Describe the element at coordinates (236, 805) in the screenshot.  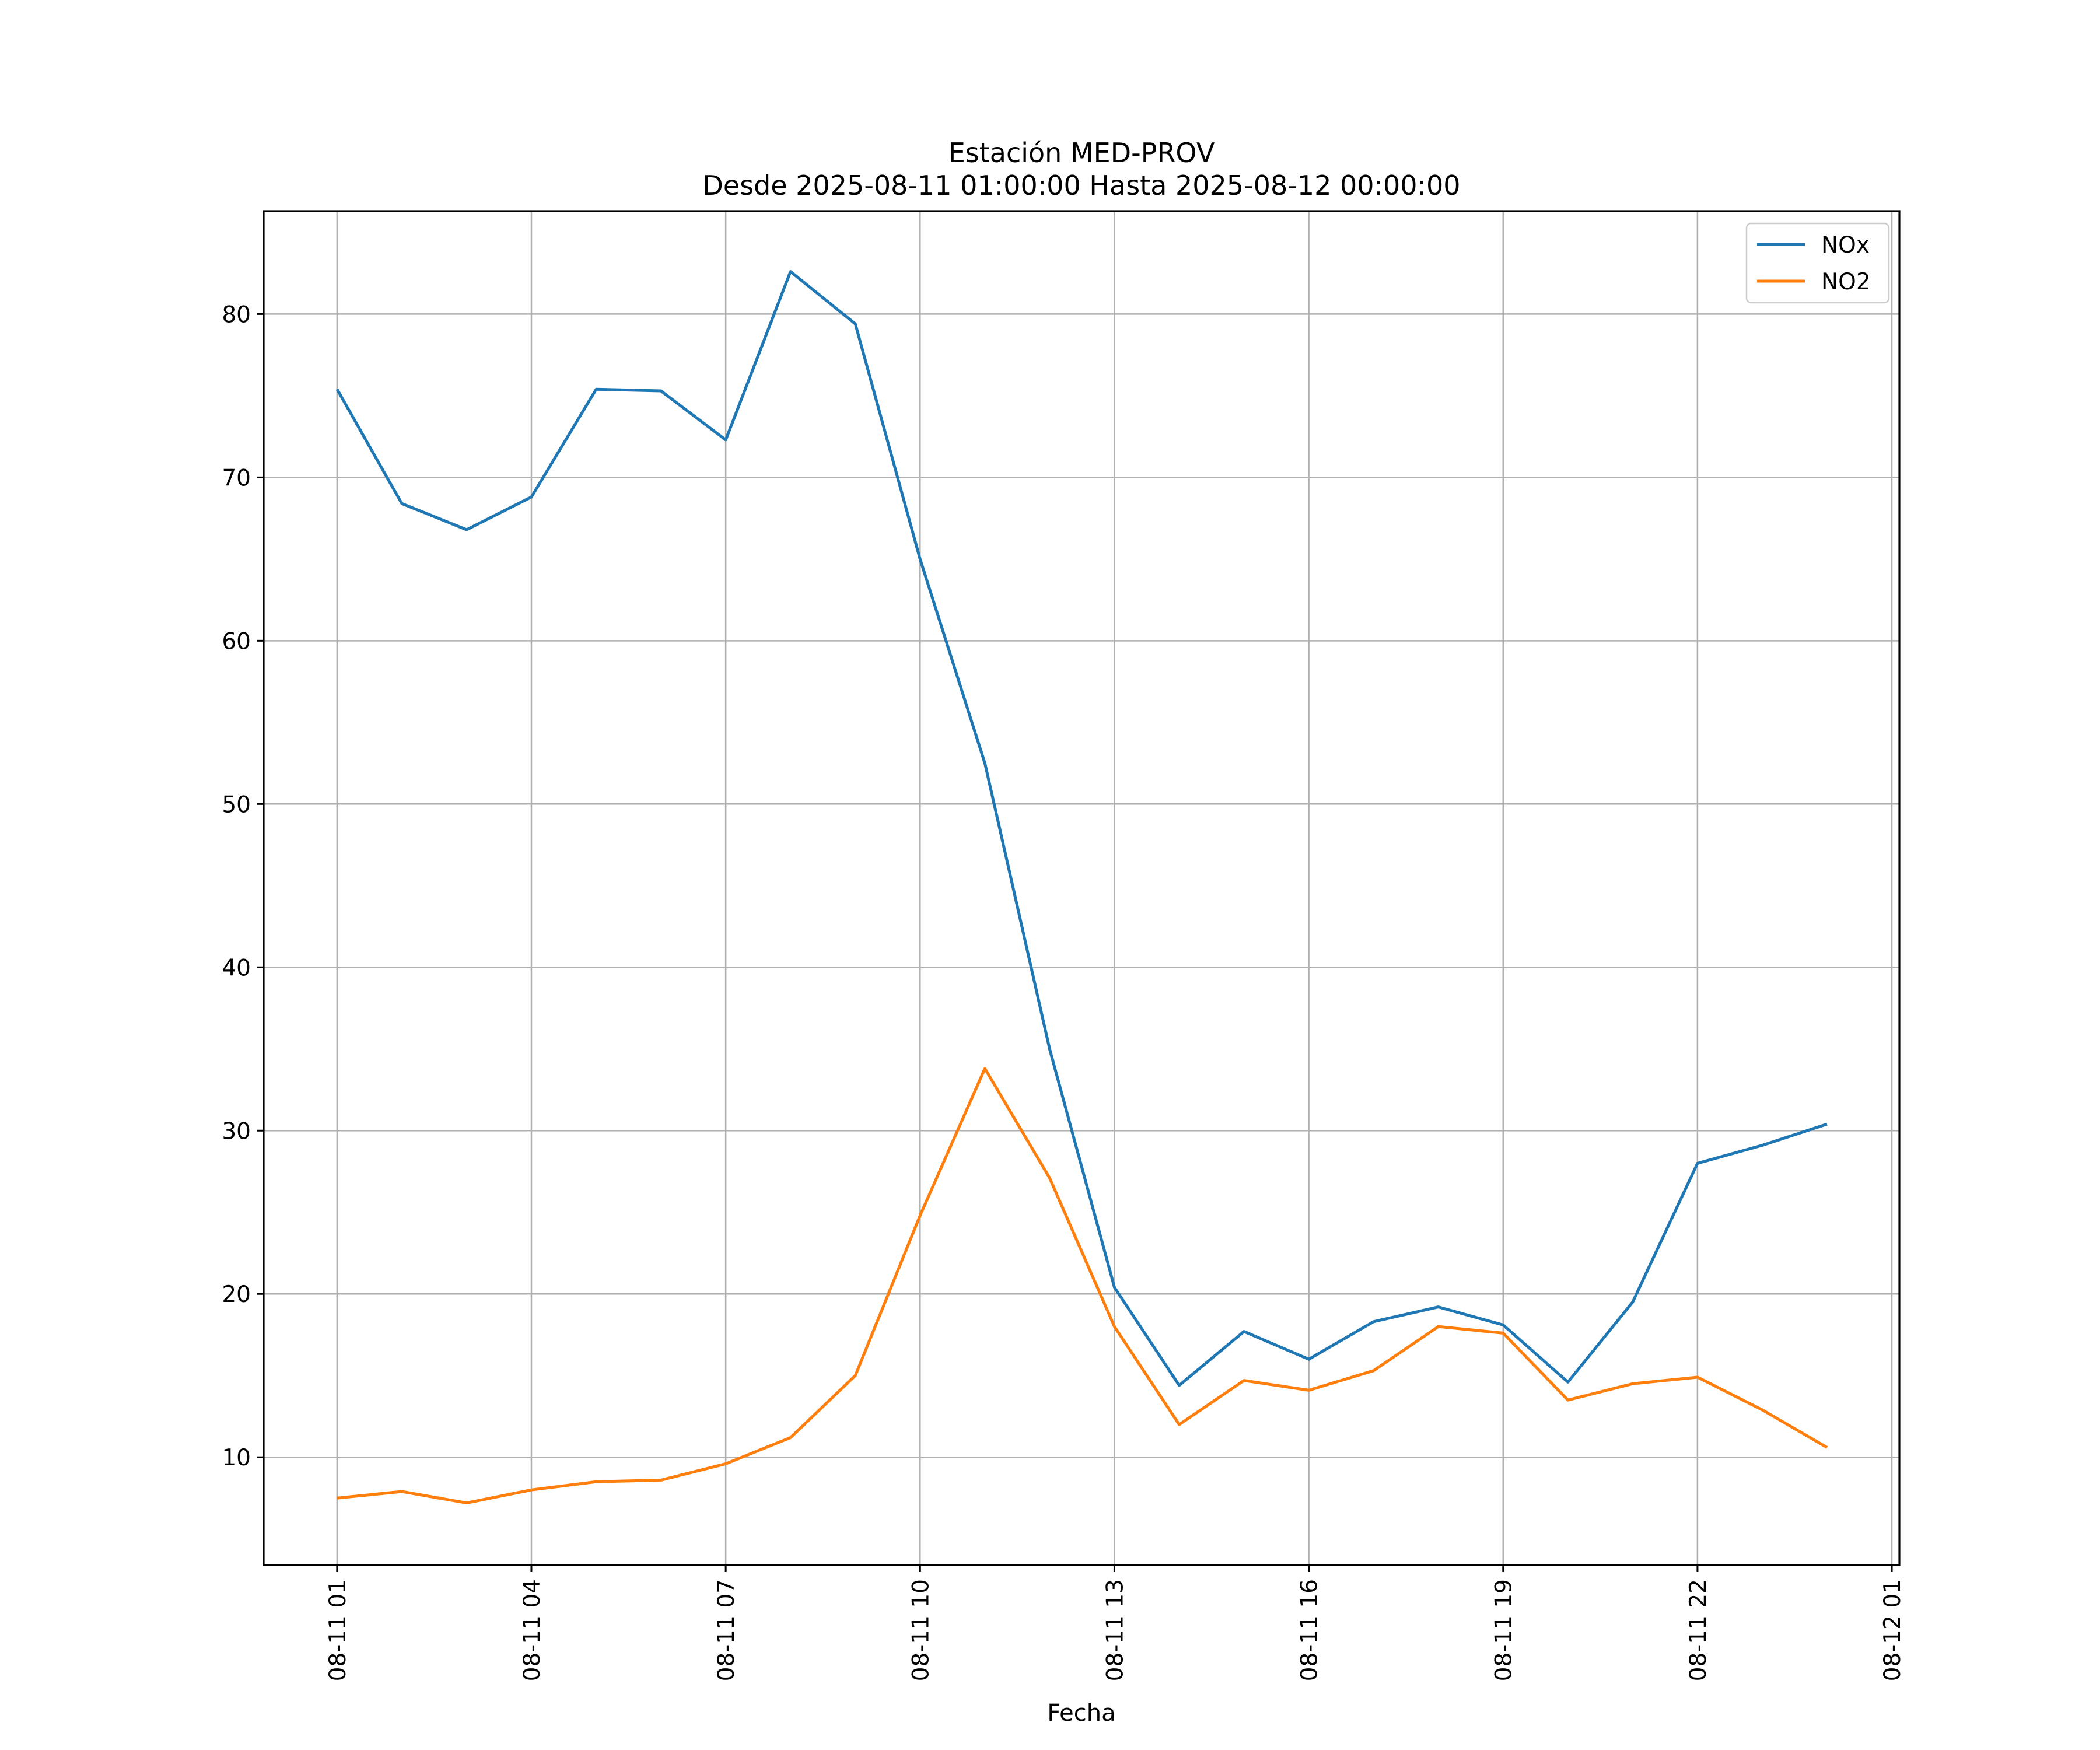
I see `y-tick-label: 50` at that location.